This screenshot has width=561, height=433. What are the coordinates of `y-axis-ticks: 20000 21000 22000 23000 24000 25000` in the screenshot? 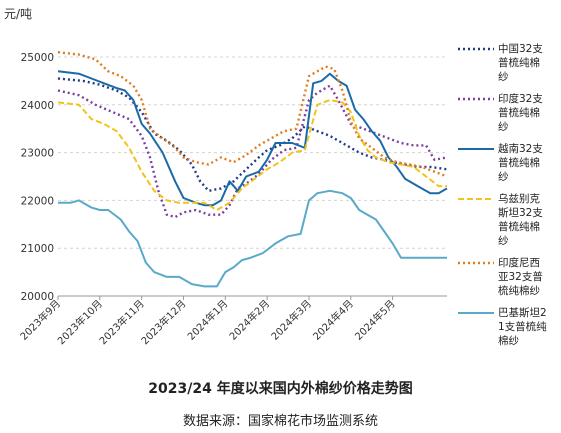 It's located at (37, 177).